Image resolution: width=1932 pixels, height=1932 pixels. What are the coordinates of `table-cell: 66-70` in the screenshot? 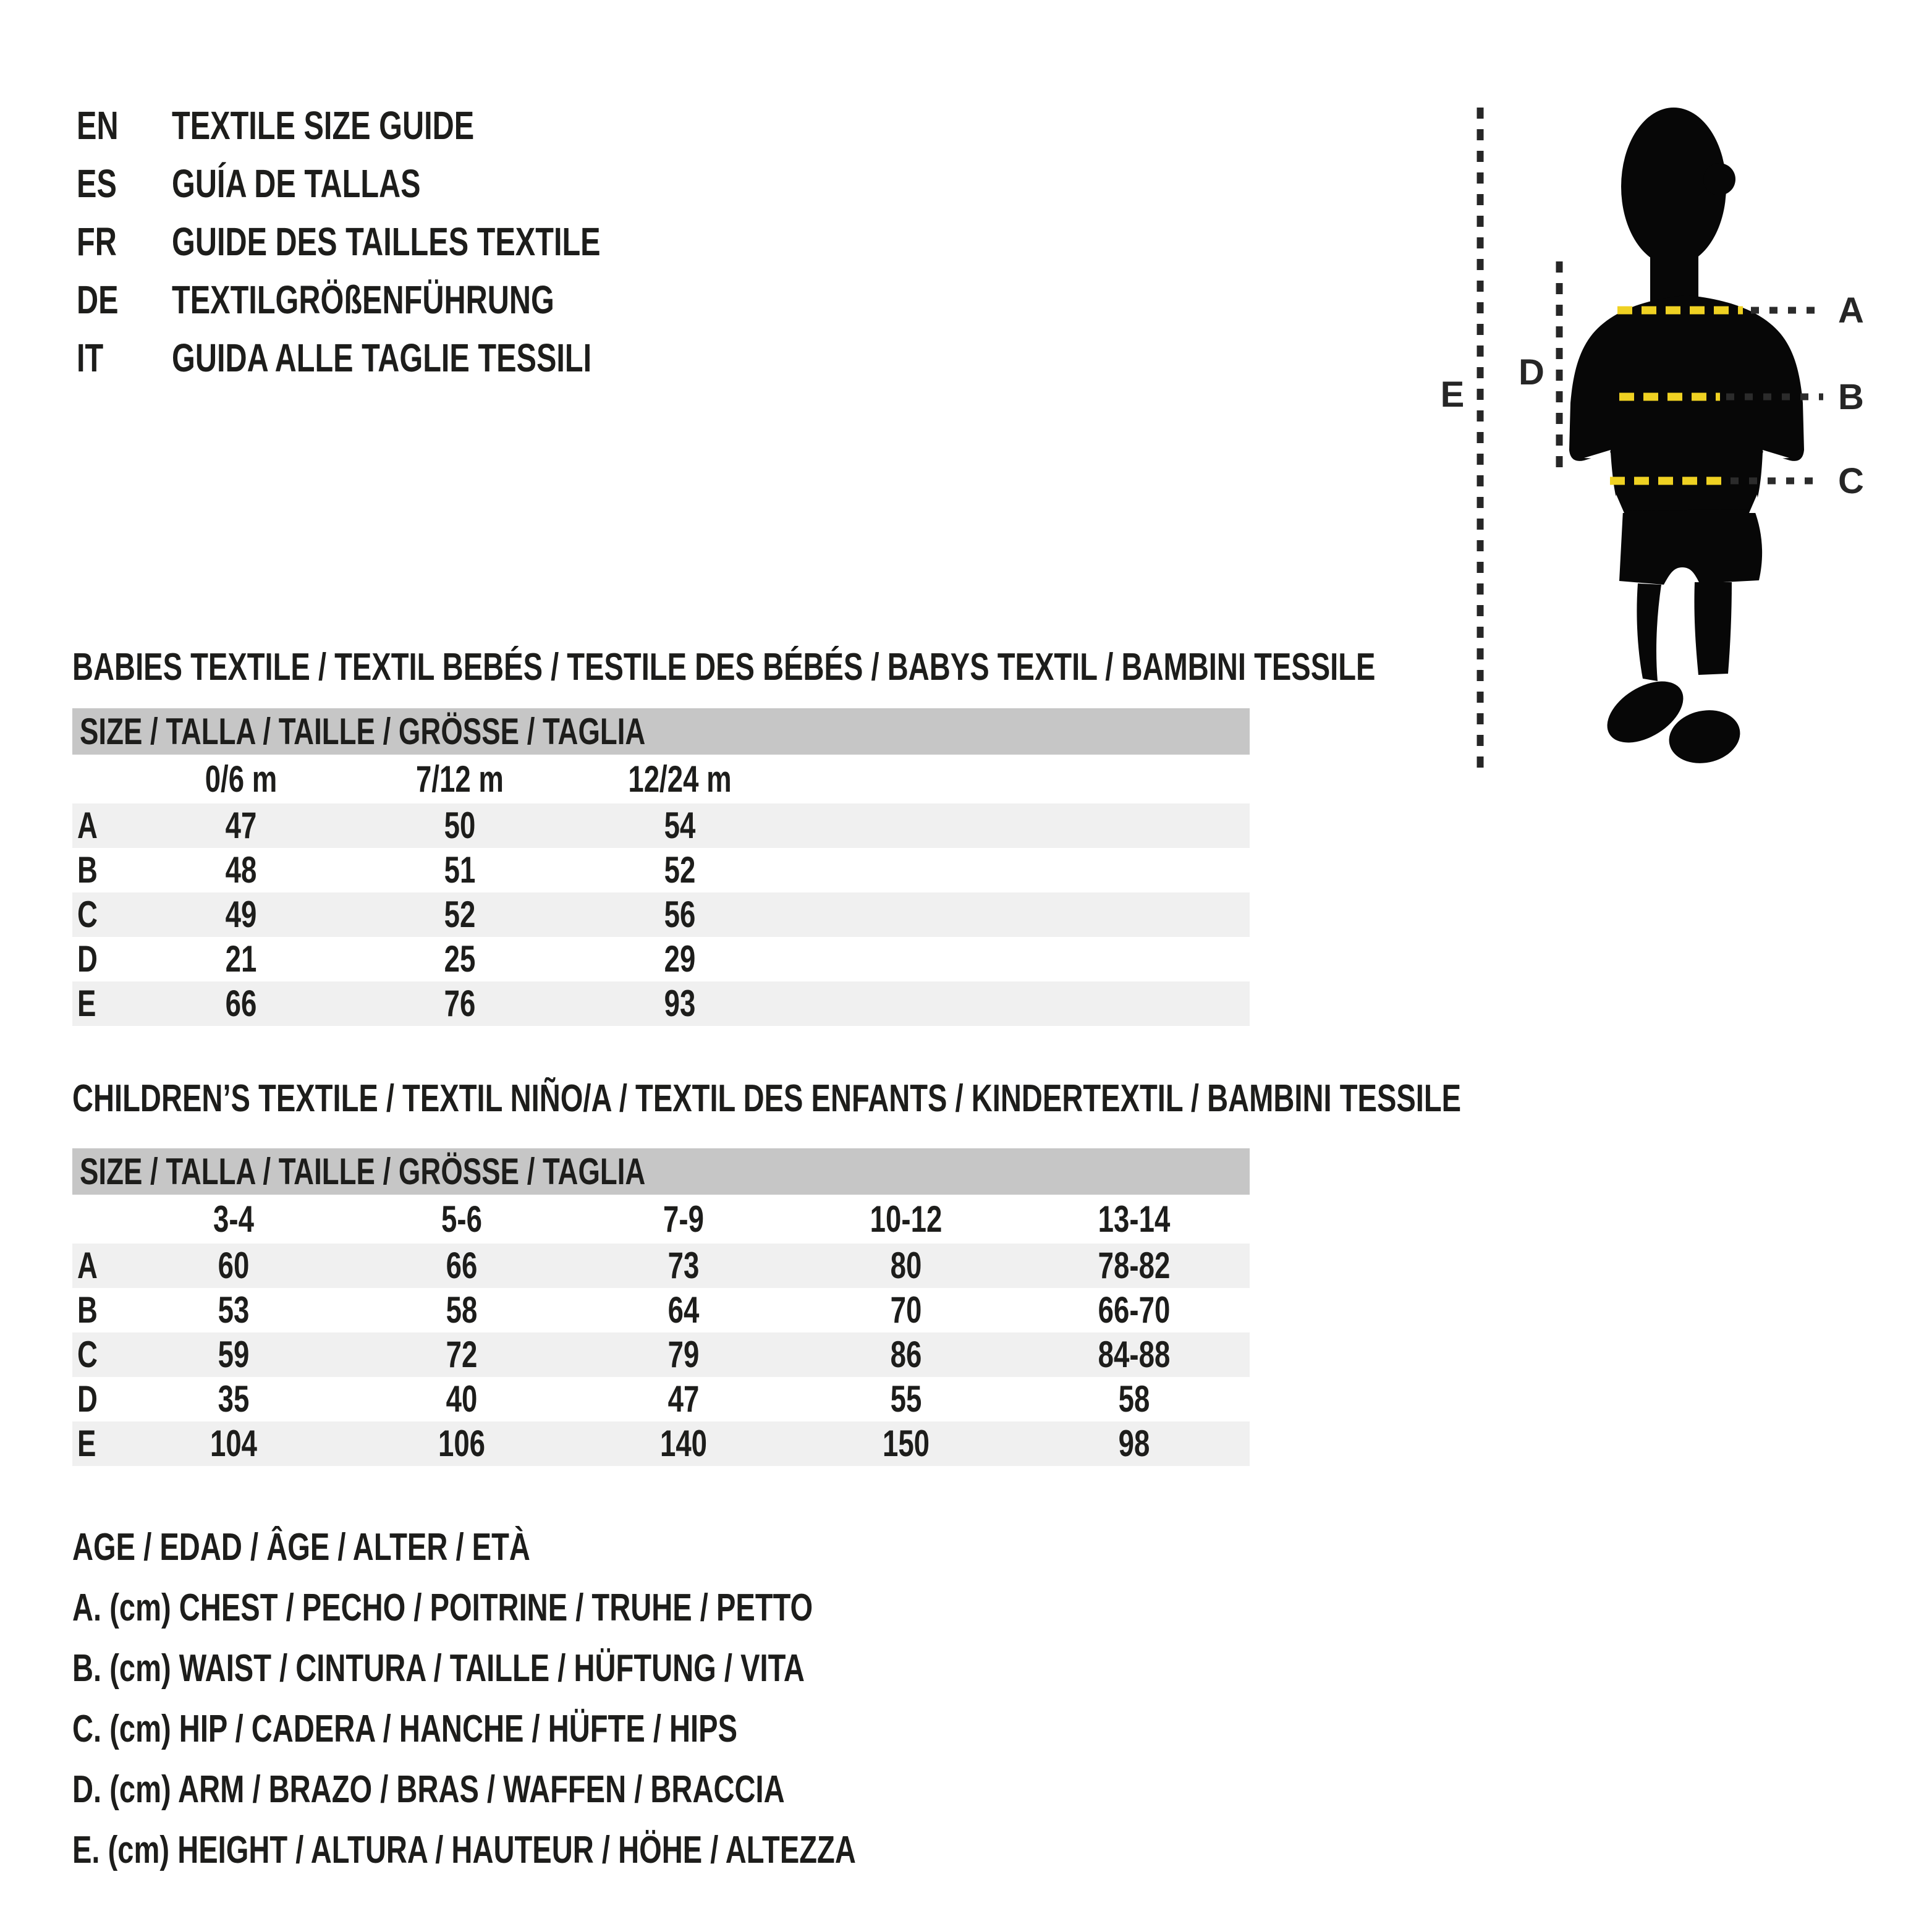 It's located at (1134, 1310).